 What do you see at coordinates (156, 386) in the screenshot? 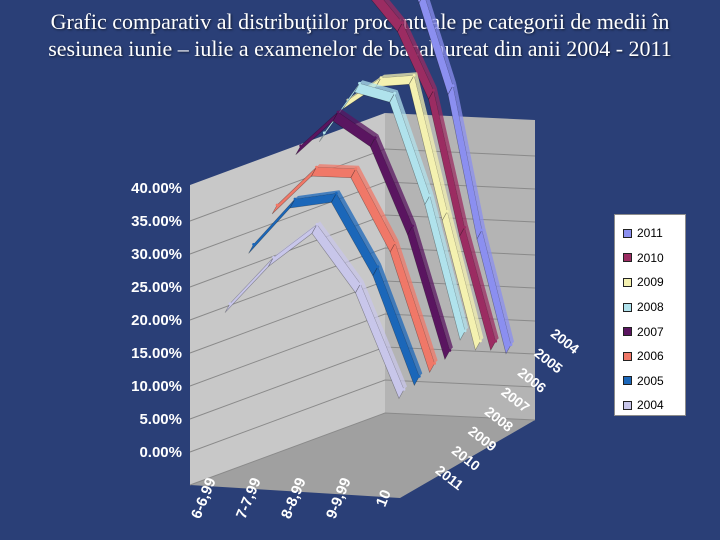
I see `y-tick-label: 10.00%` at bounding box center [156, 386].